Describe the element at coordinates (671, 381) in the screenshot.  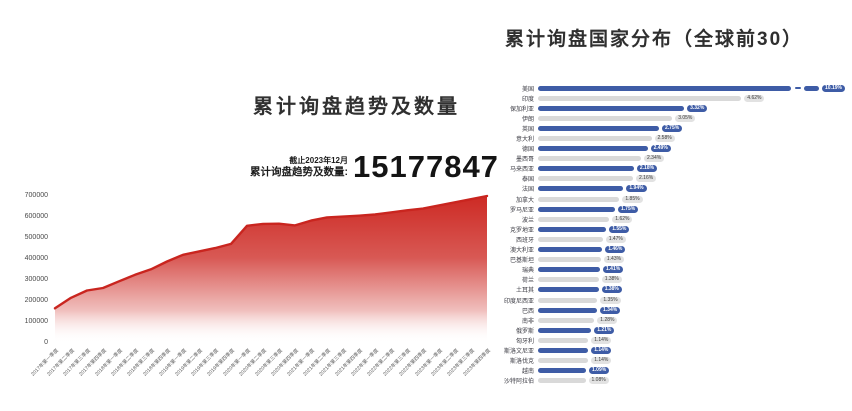
I see `bar-row: 沙特阿拉伯 1.08%` at that location.